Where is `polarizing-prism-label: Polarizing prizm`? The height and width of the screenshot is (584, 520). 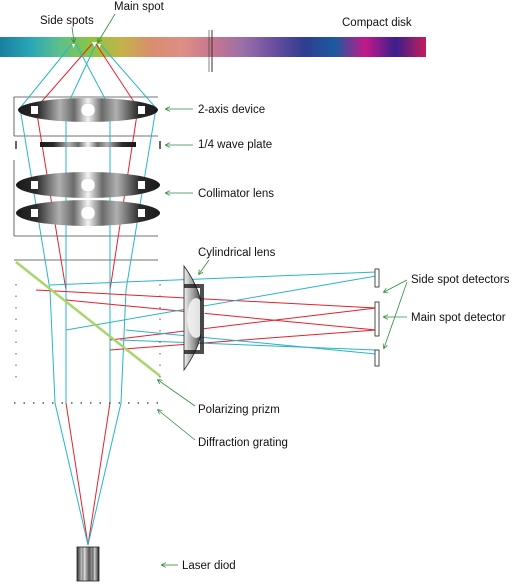 polarizing-prism-label: Polarizing prizm is located at coordinates (239, 410).